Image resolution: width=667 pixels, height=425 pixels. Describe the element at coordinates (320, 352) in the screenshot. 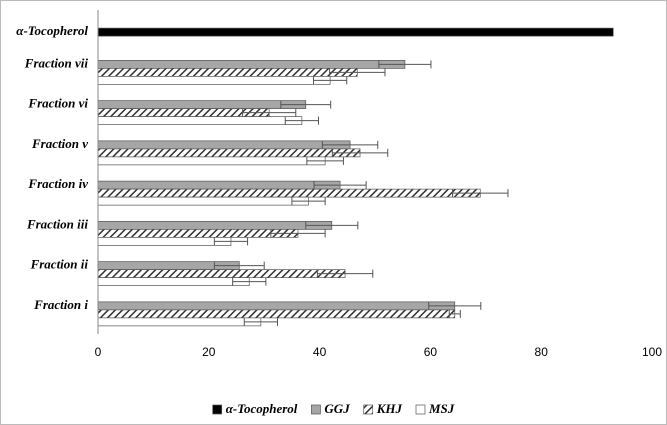

I see `x-tick-label: 40` at that location.